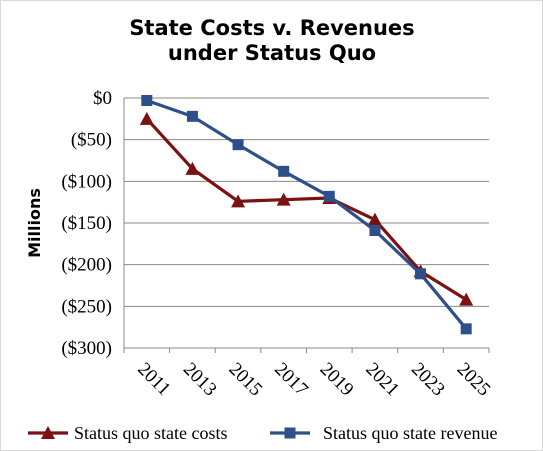 This screenshot has height=451, width=543. Describe the element at coordinates (91, 140) in the screenshot. I see `y-tick-label: ($50)` at that location.